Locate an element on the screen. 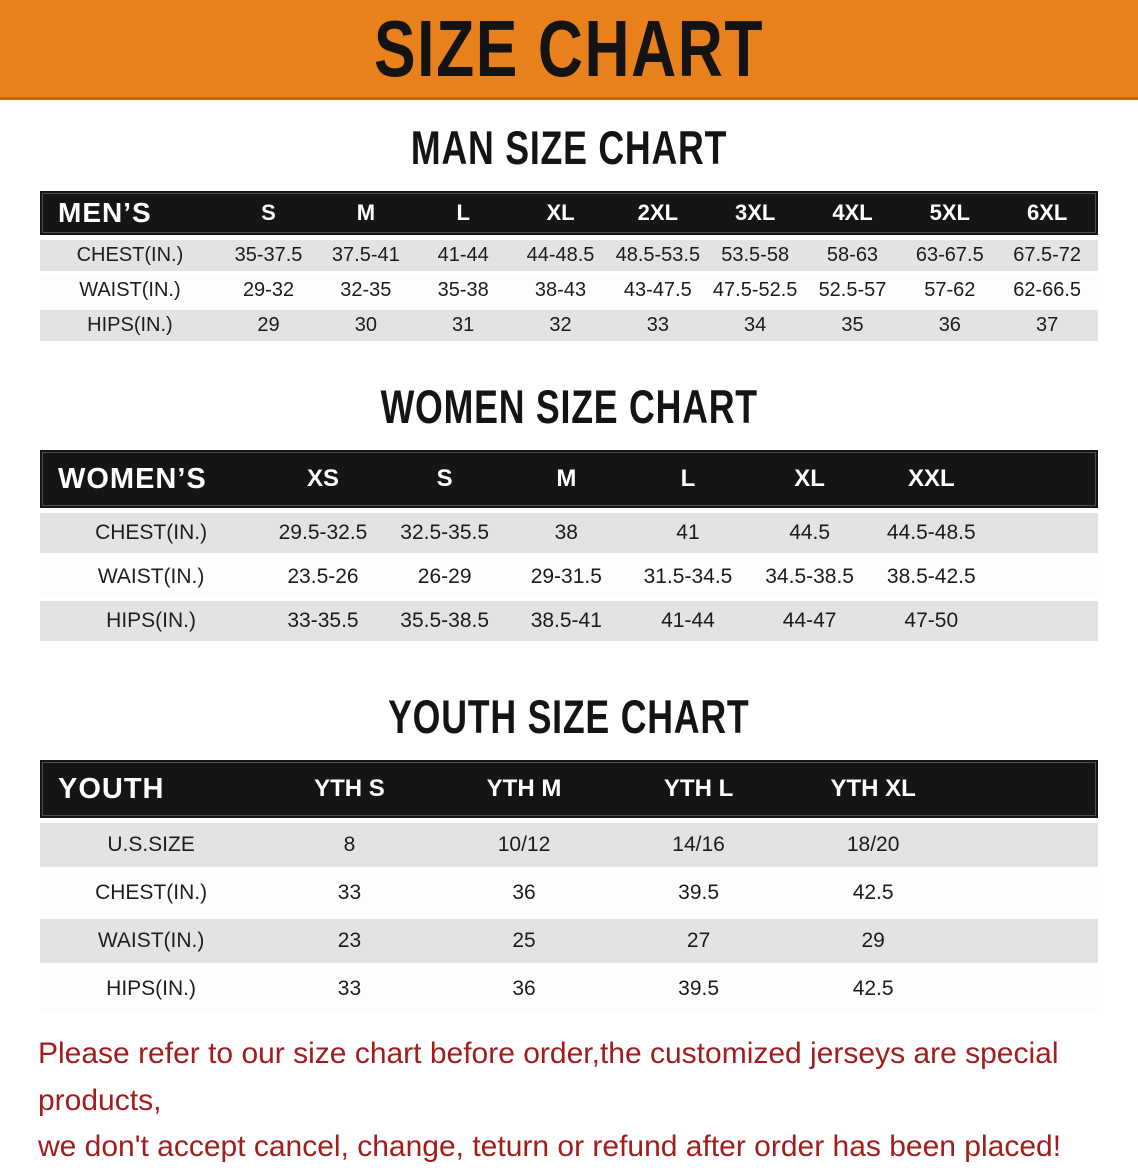 Image resolution: width=1138 pixels, height=1171 pixels. size-column-header: XXL is located at coordinates (931, 478).